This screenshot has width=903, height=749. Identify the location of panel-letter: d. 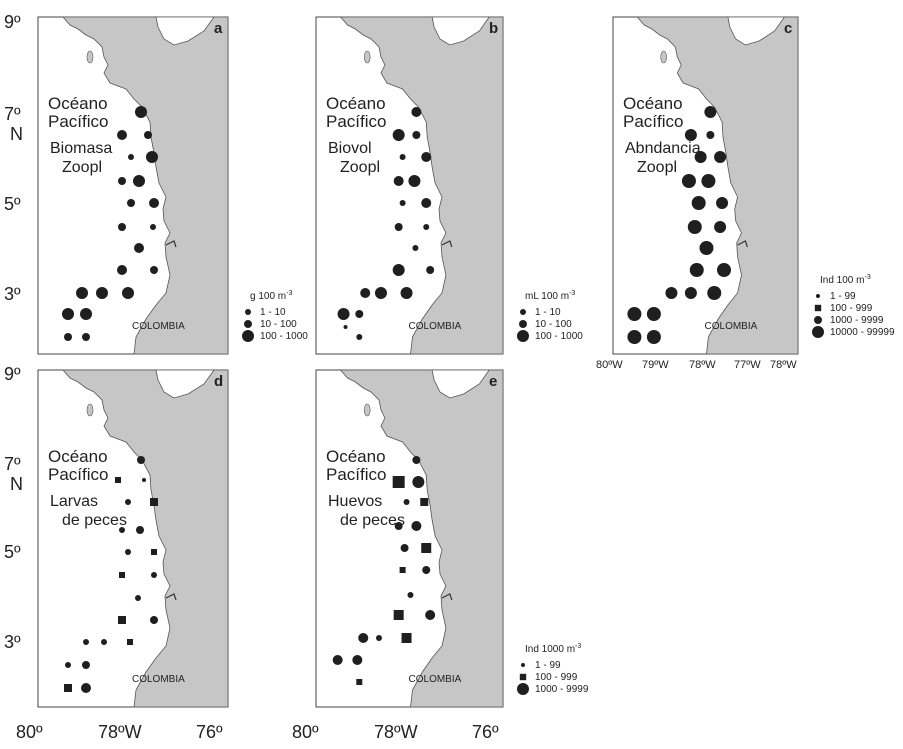
(218, 381).